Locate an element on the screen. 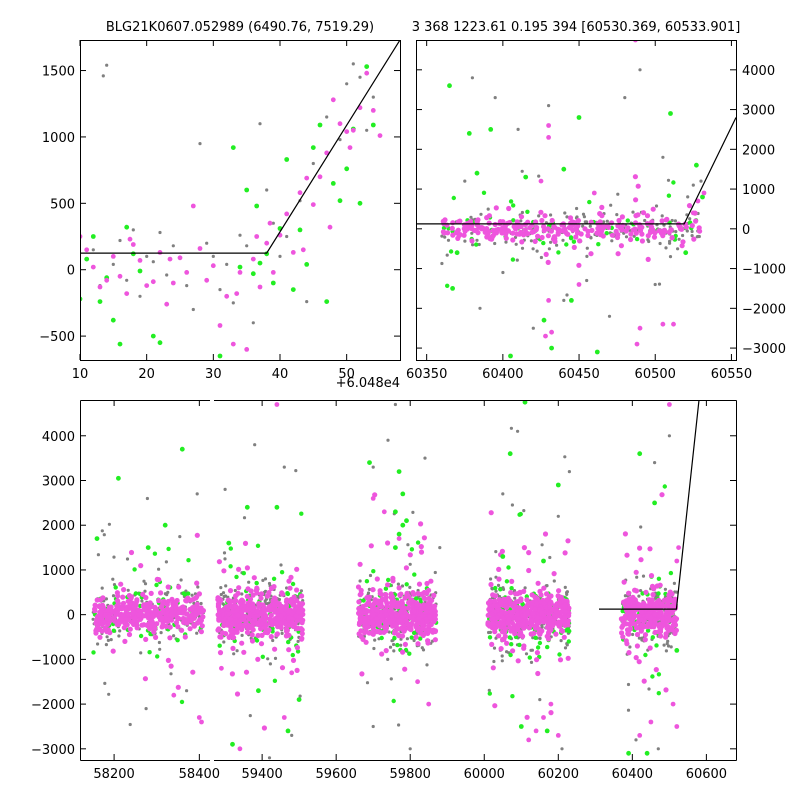  x-tick-label: 58400 is located at coordinates (199, 774).